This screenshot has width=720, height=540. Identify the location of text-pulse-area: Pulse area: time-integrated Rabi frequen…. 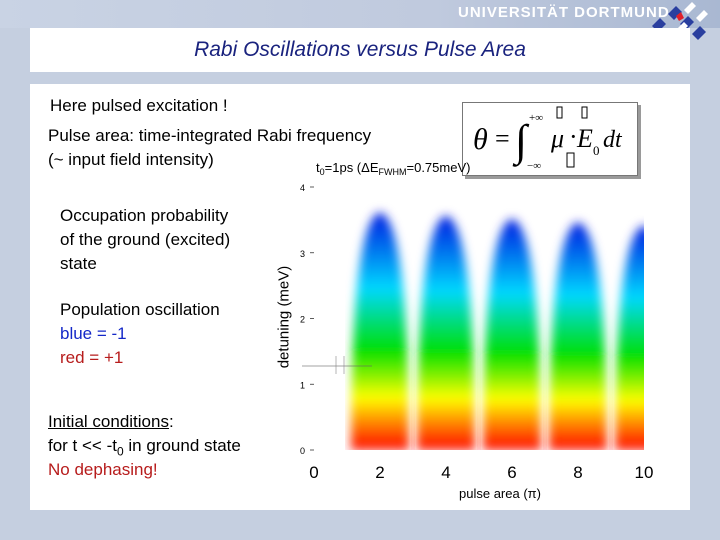
(210, 135).